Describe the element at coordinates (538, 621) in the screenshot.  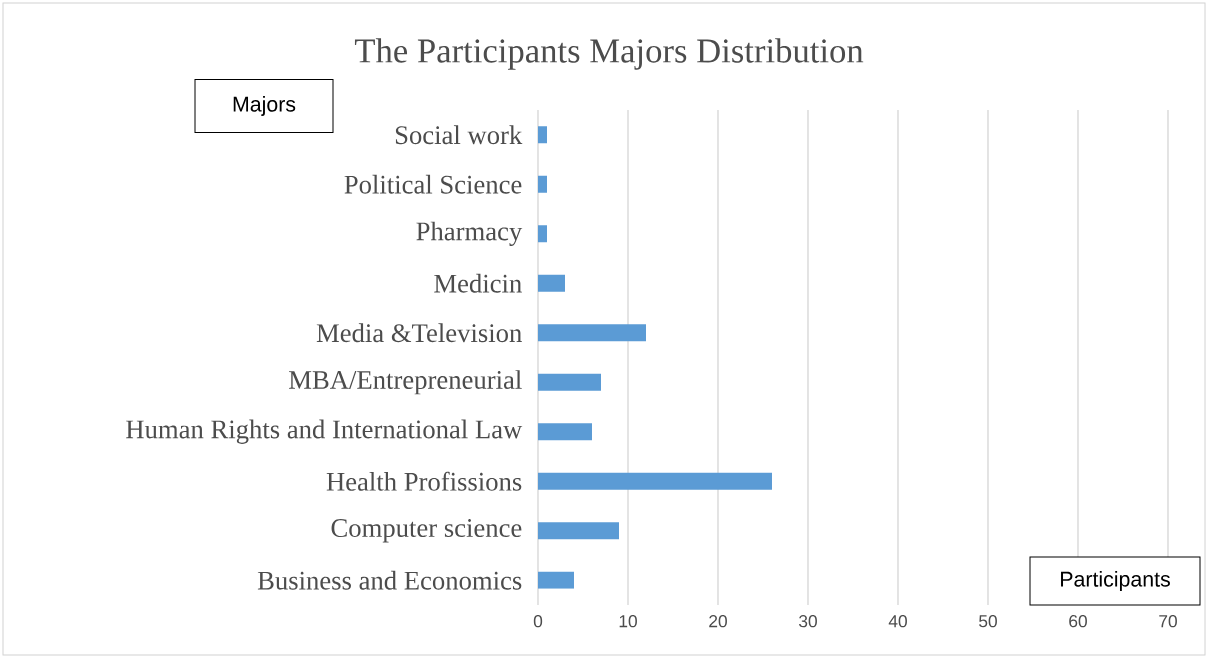
I see `x-tick-label: 0` at that location.